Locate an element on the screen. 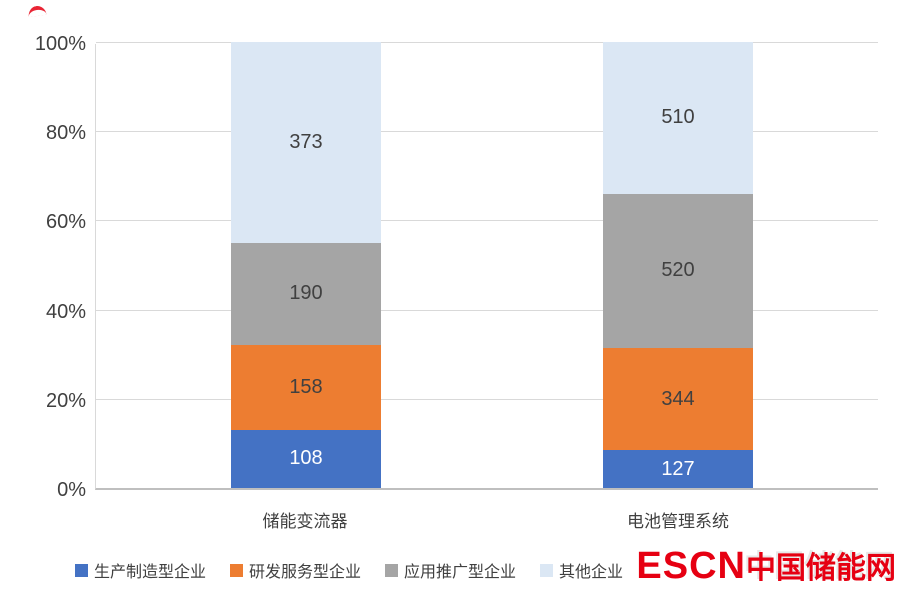 Image resolution: width=900 pixels, height=592 pixels. y-tick-label: 80% is located at coordinates (65, 133).